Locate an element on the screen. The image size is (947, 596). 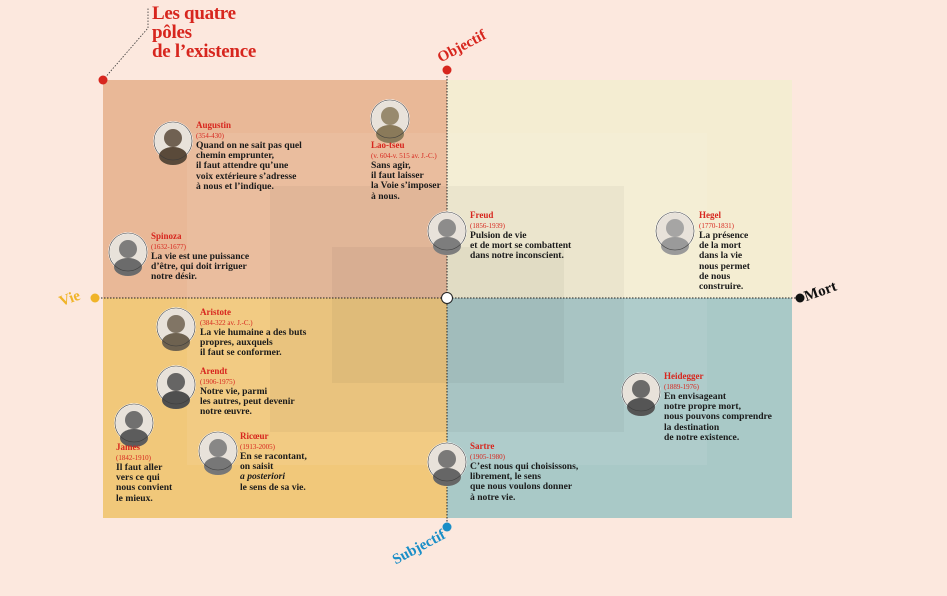
quadrant-subjective-death is located at coordinates (619, 408).